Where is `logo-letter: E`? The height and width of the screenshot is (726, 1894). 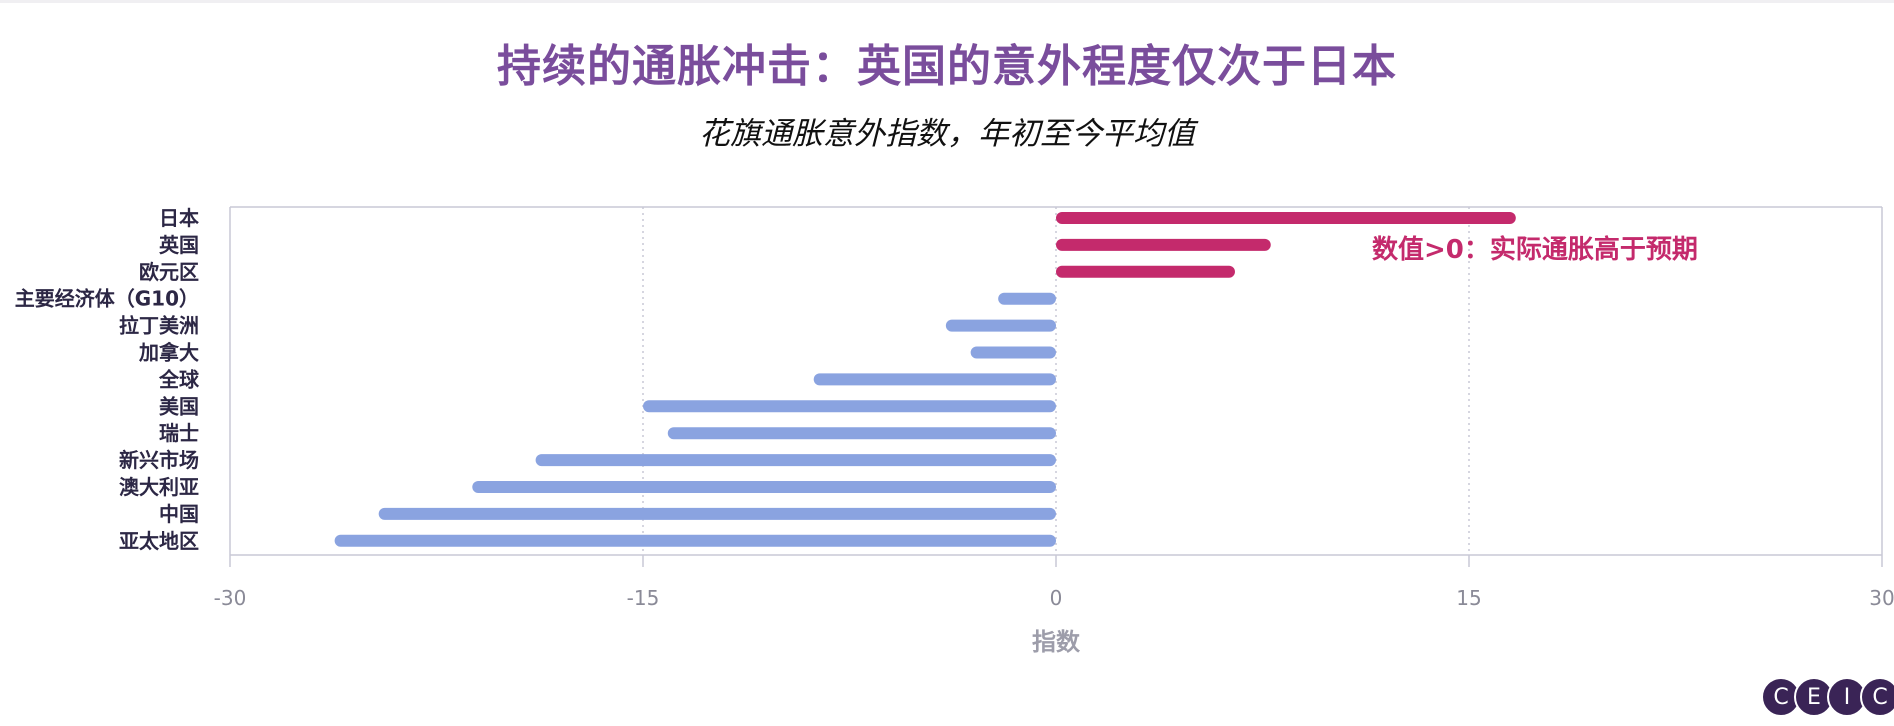
logo-letter: E is located at coordinates (1814, 697).